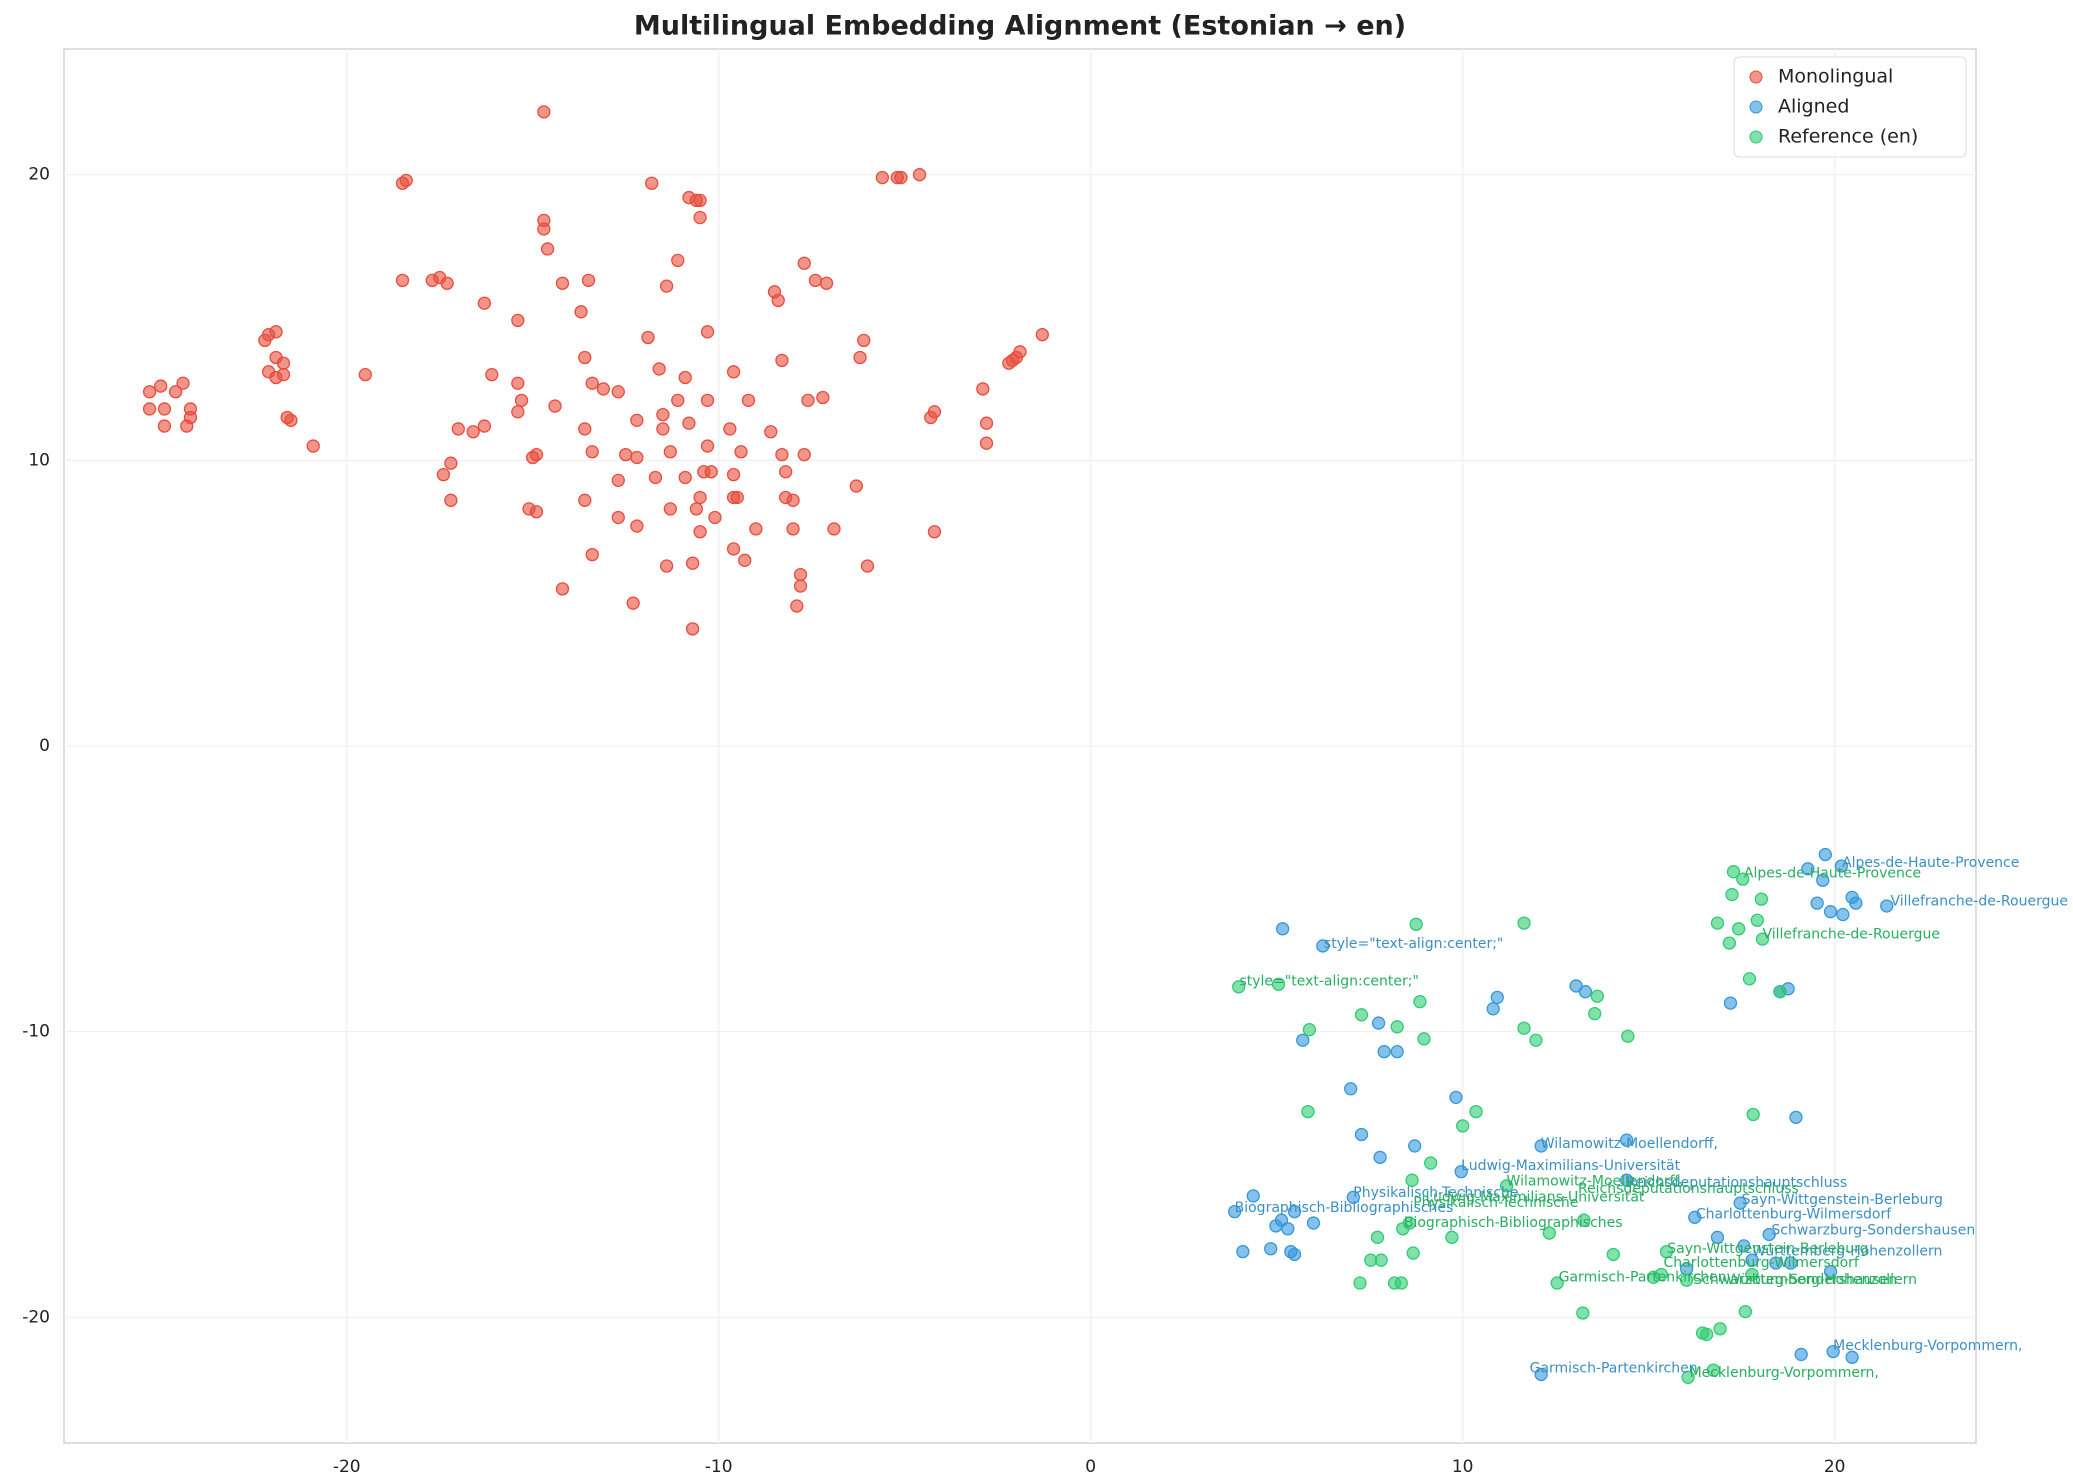 The image size is (2073, 1483). I want to click on y-tick-label: -20, so click(36, 1317).